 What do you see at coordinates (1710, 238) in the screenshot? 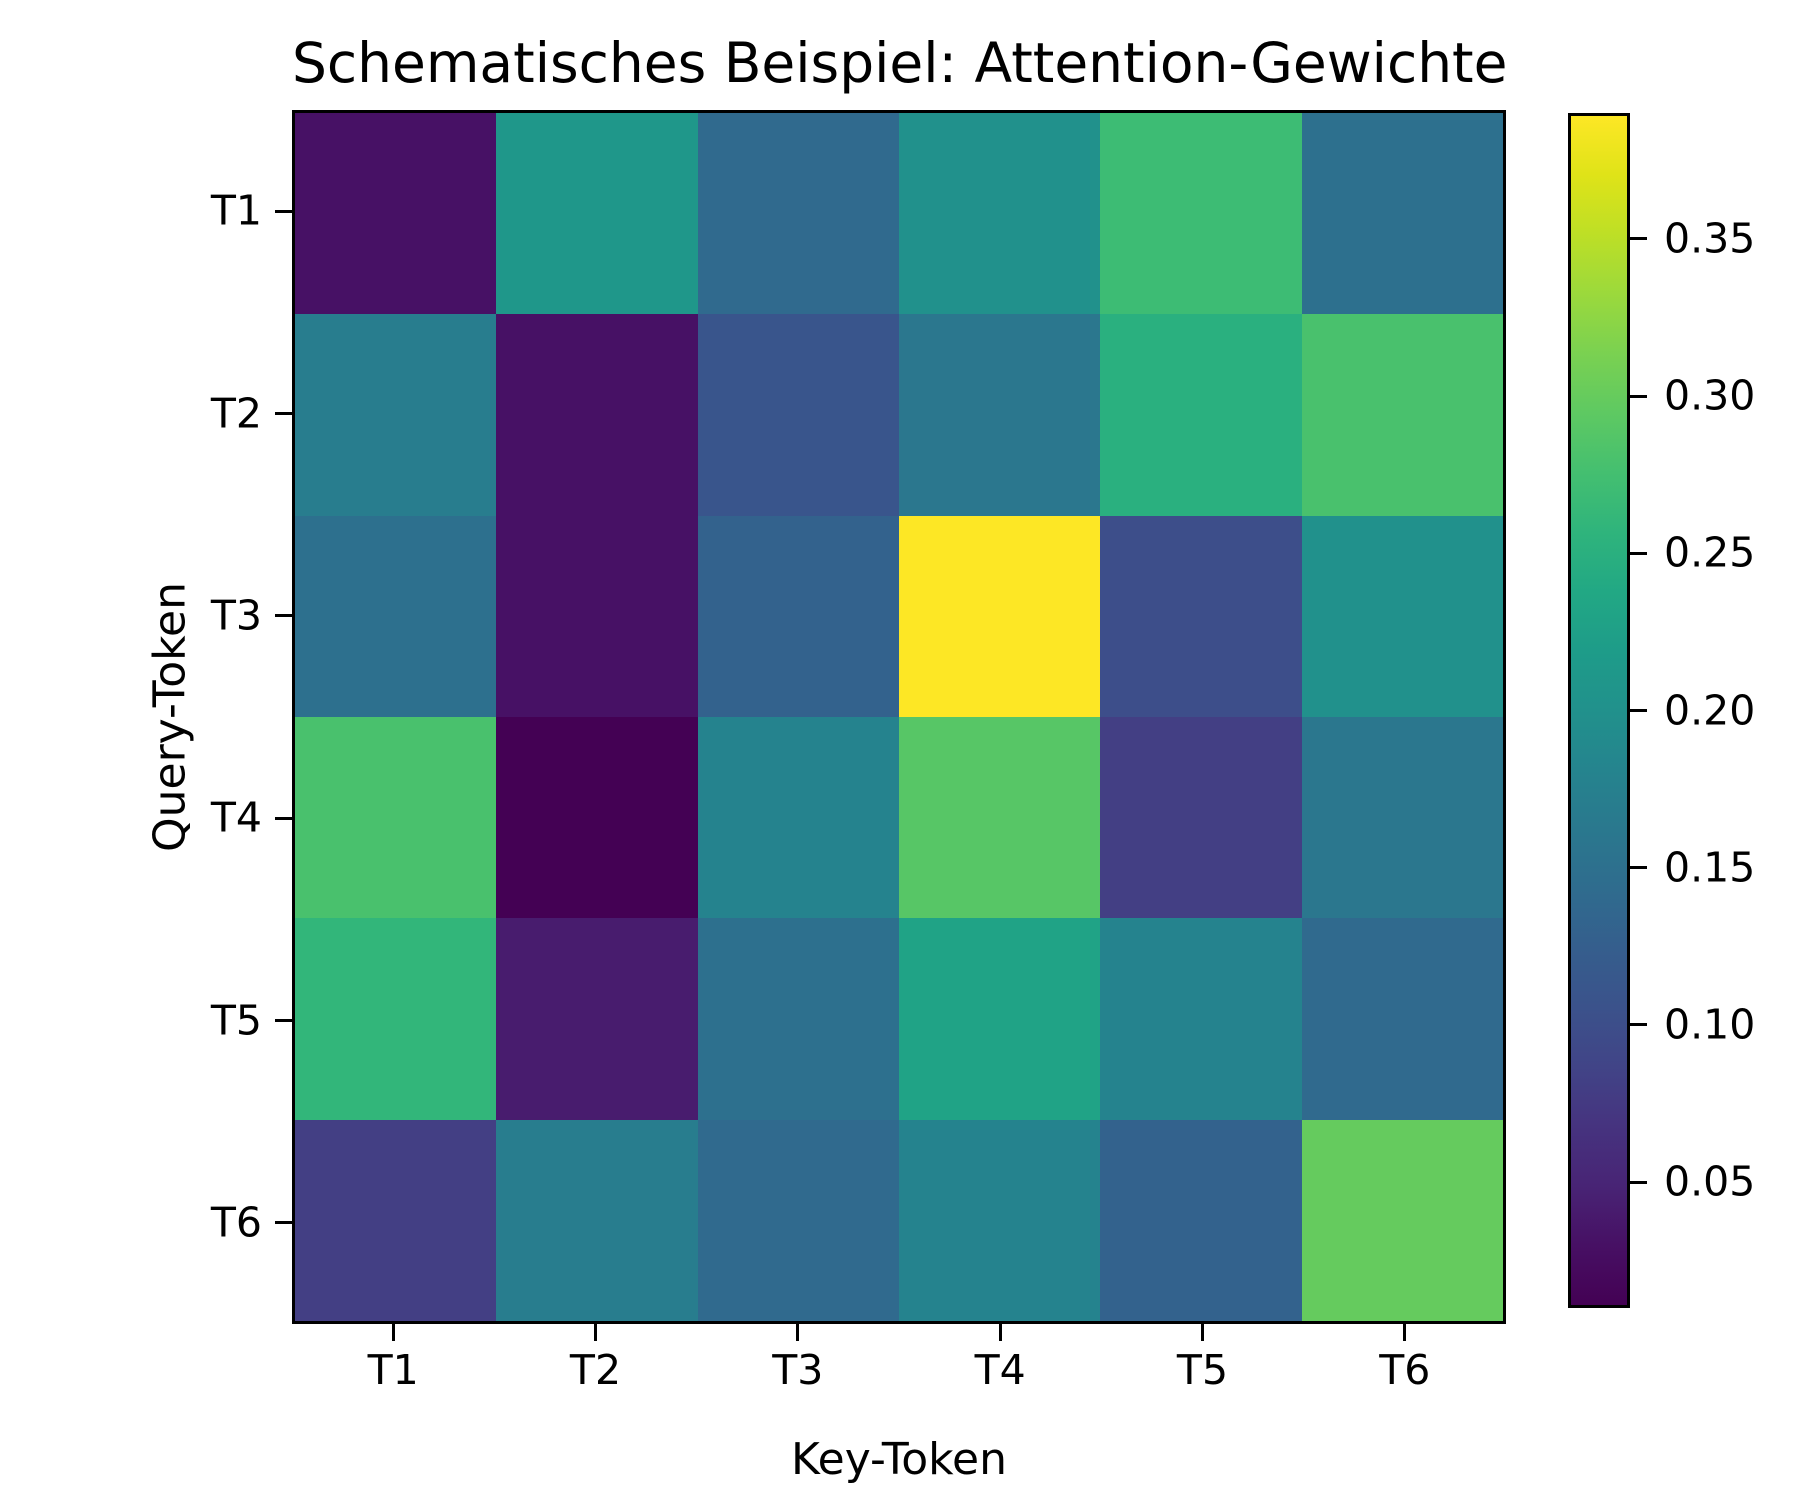
I see `colorbar-tick-label: 0.35` at bounding box center [1710, 238].